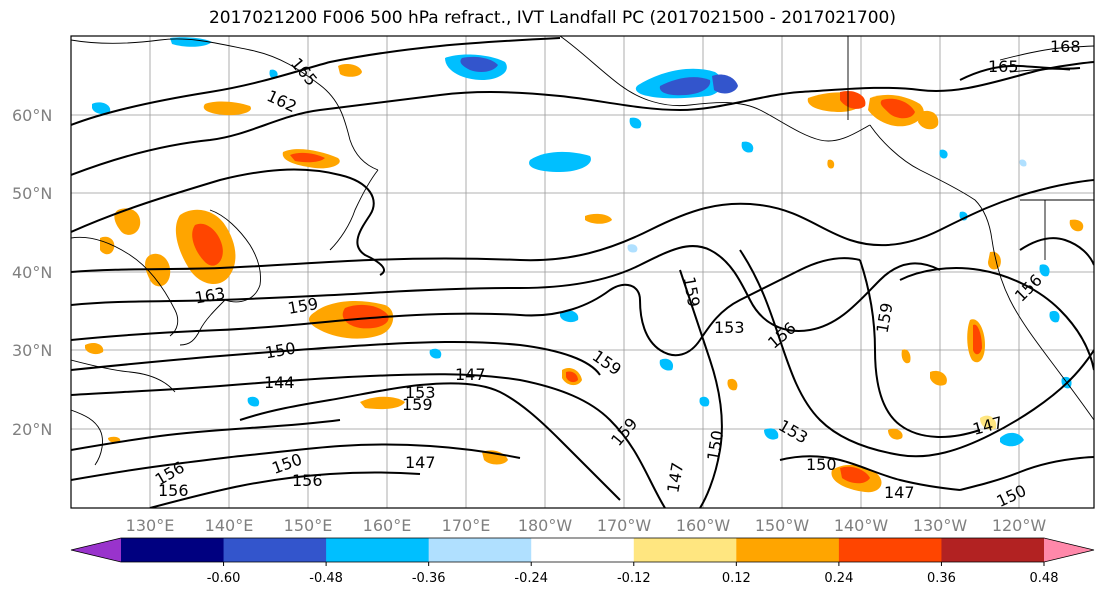 The width and height of the screenshot is (1105, 601). What do you see at coordinates (96, 550) in the screenshot?
I see `colorbar-extend-min` at bounding box center [96, 550].